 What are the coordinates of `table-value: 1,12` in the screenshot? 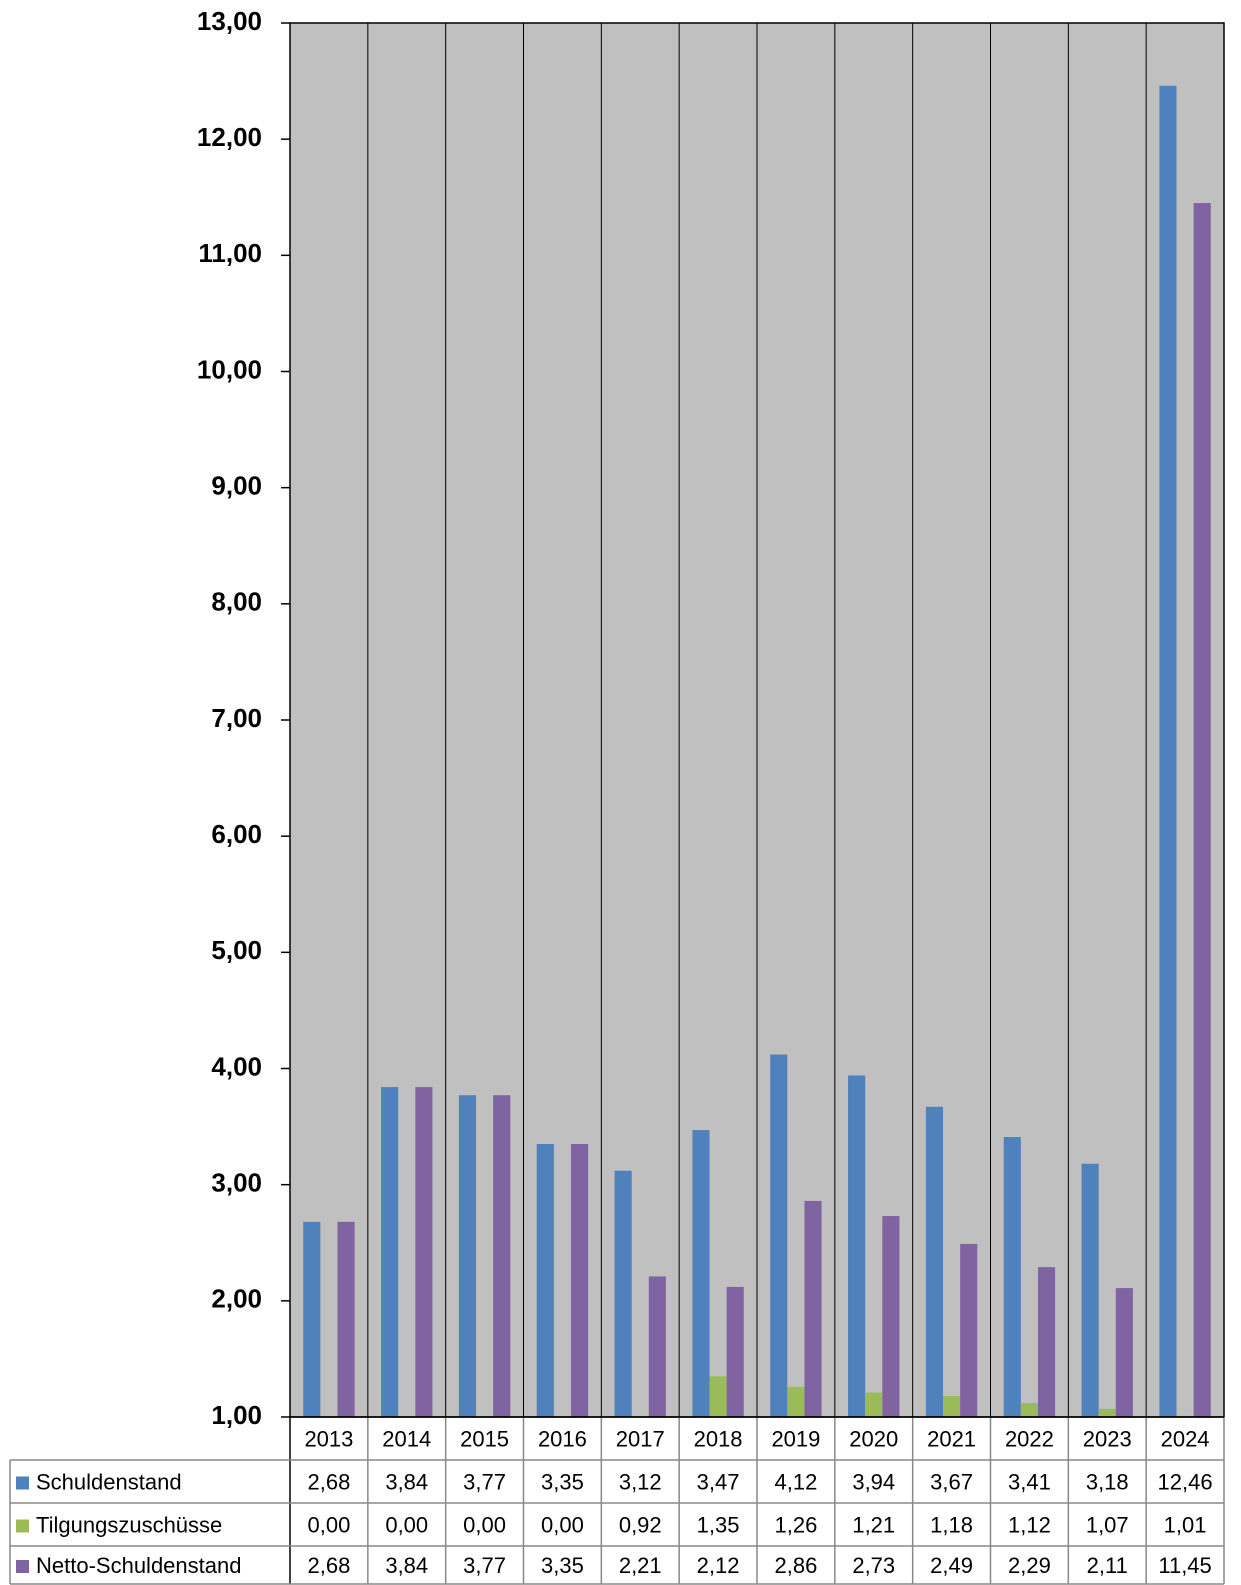 It's located at (1029, 1524).